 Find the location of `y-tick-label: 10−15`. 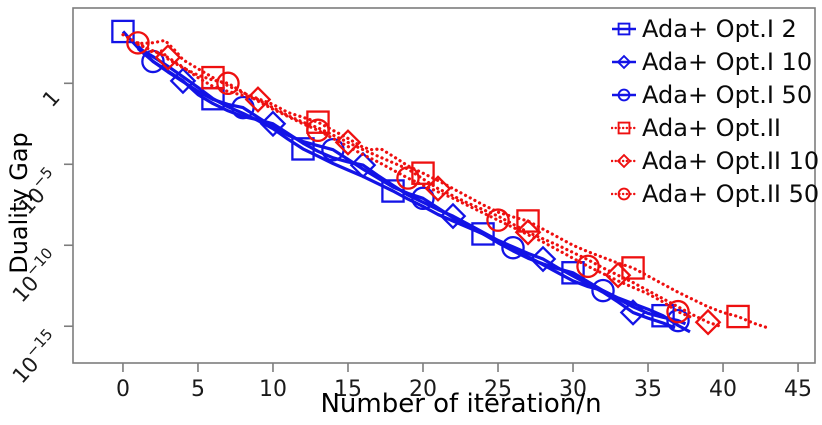

y-tick-label: 10−15 is located at coordinates (34, 356).